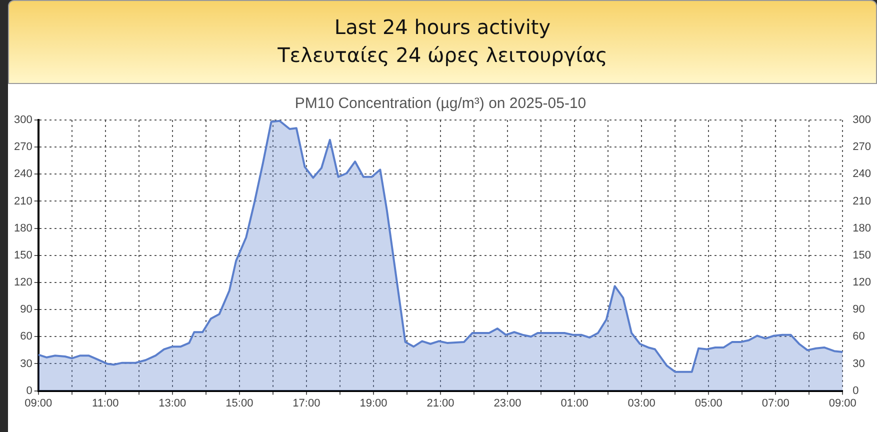 Image resolution: width=877 pixels, height=432 pixels. What do you see at coordinates (29, 390) in the screenshot?
I see `y-tick-label: 0` at bounding box center [29, 390].